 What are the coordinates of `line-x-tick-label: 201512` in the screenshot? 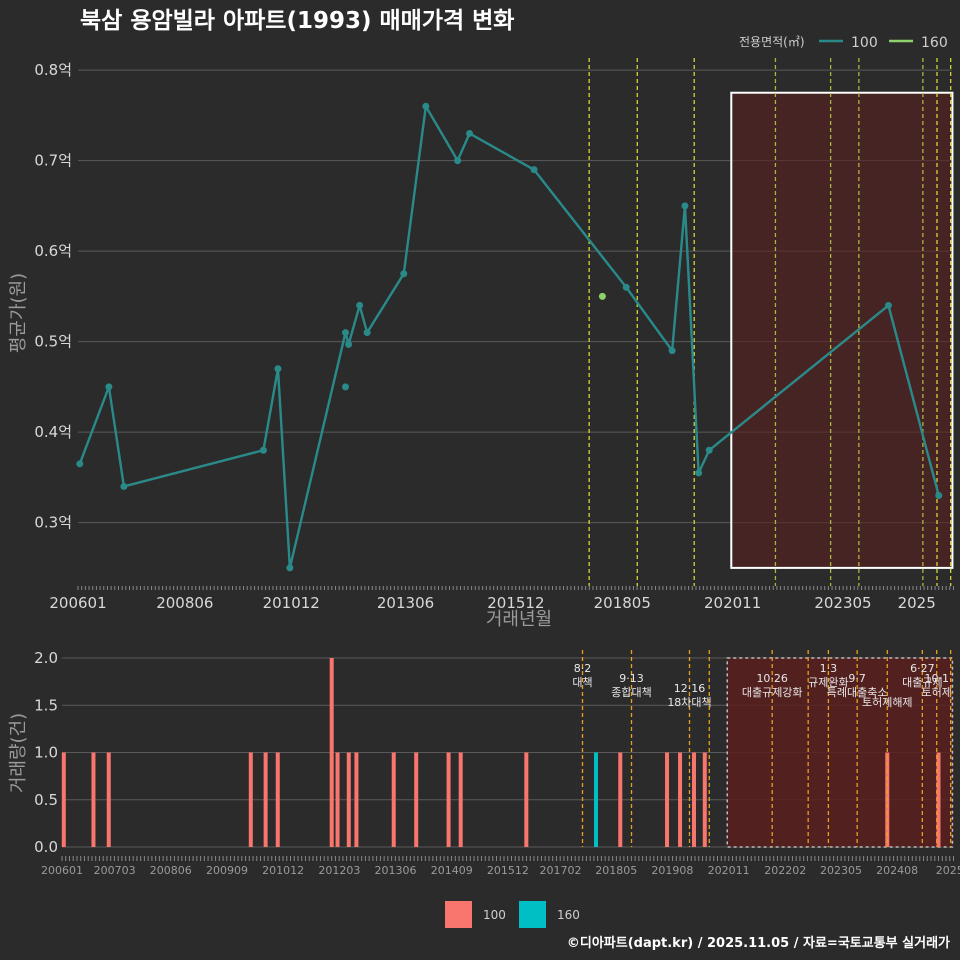 It's located at (515, 603).